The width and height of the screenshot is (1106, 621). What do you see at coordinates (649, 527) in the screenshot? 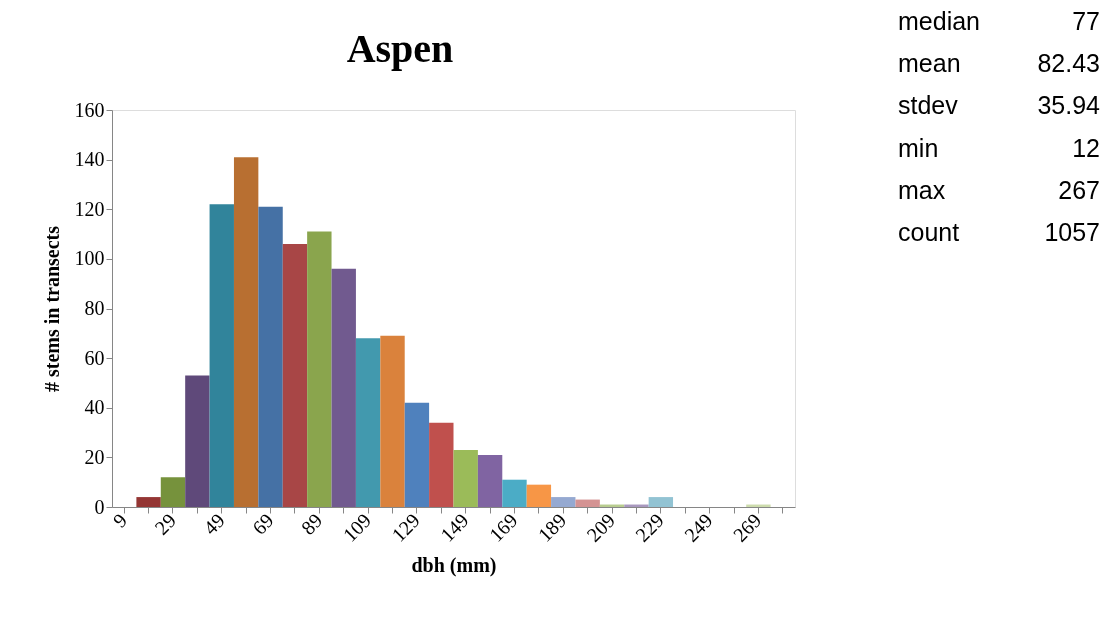
I see `x-tick-label: 229` at bounding box center [649, 527].